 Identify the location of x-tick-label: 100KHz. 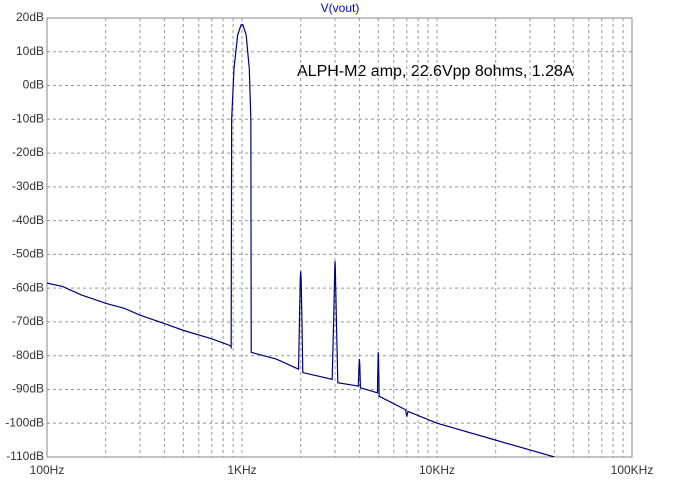
(632, 470).